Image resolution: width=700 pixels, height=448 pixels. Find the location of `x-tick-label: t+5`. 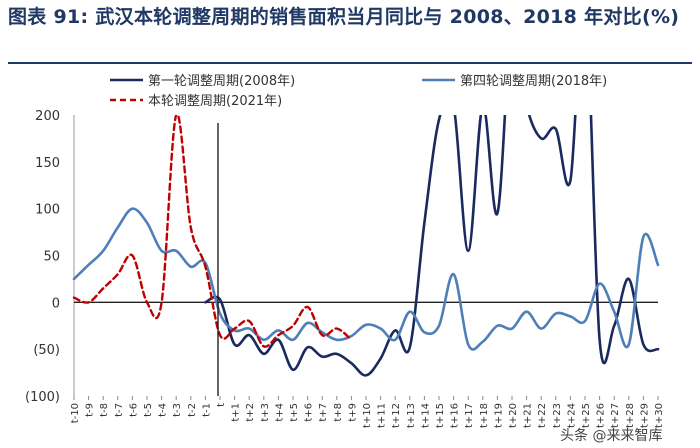

x-tick-label: t+5 is located at coordinates (294, 412).